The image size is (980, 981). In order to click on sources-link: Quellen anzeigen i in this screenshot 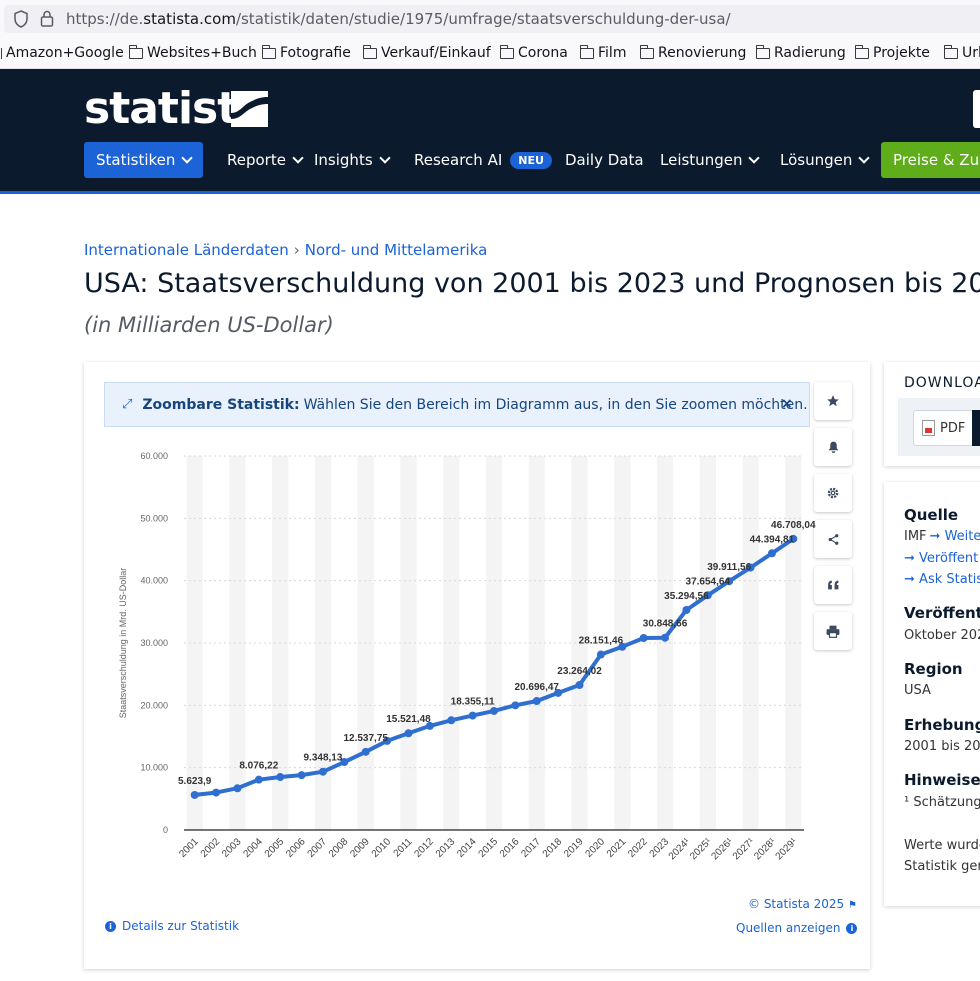, I will do `click(797, 928)`.